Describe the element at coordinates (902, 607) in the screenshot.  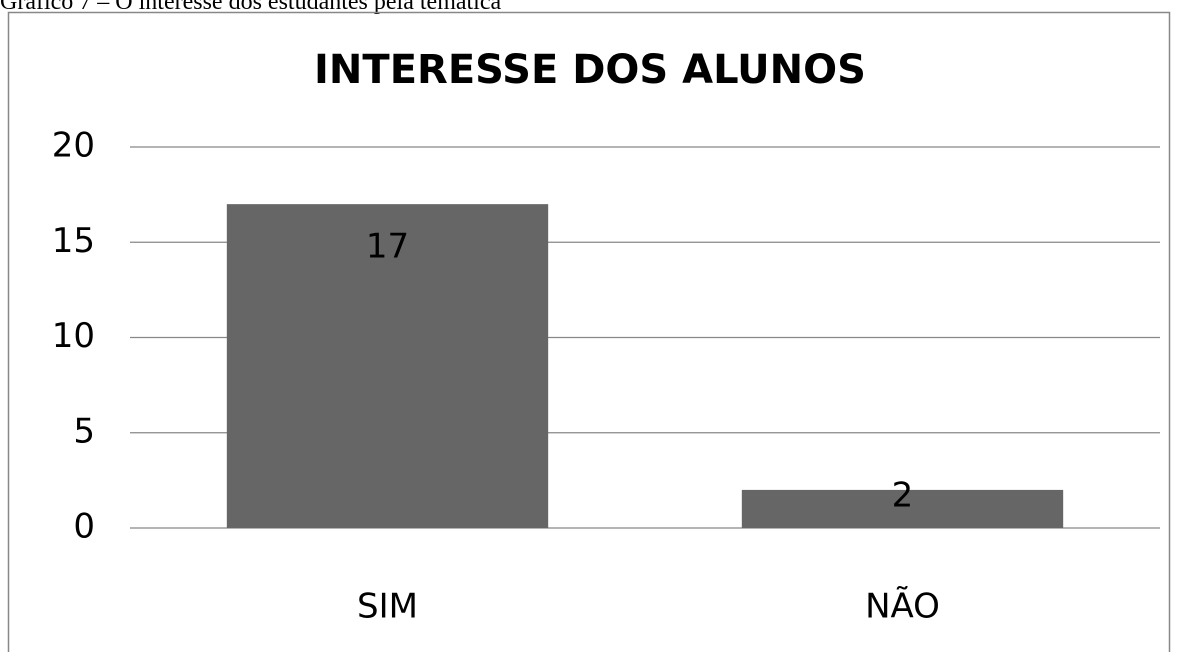
I see `x-tick-label: NÃO` at that location.